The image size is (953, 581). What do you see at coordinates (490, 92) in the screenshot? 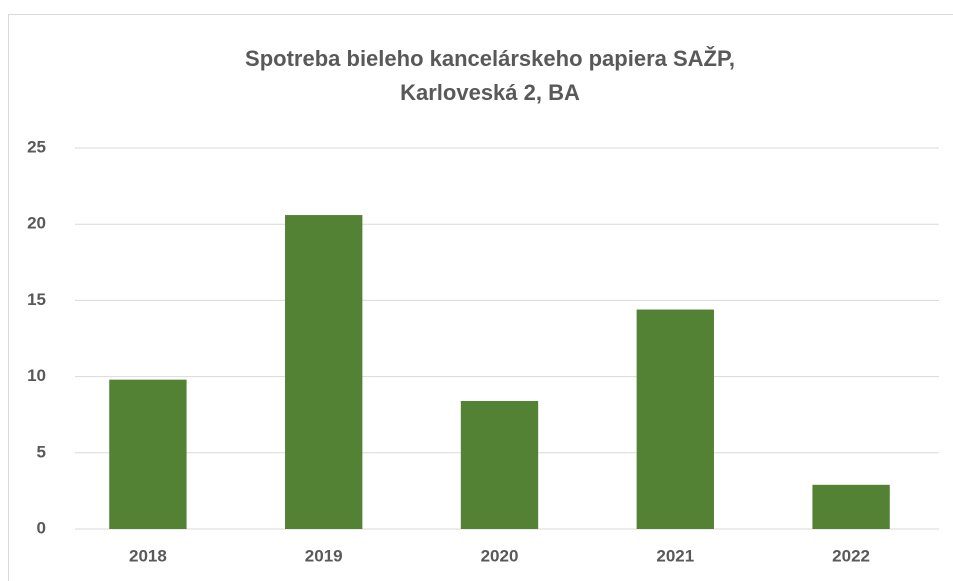
I see `chart-title: Karloveská 2, BA` at bounding box center [490, 92].